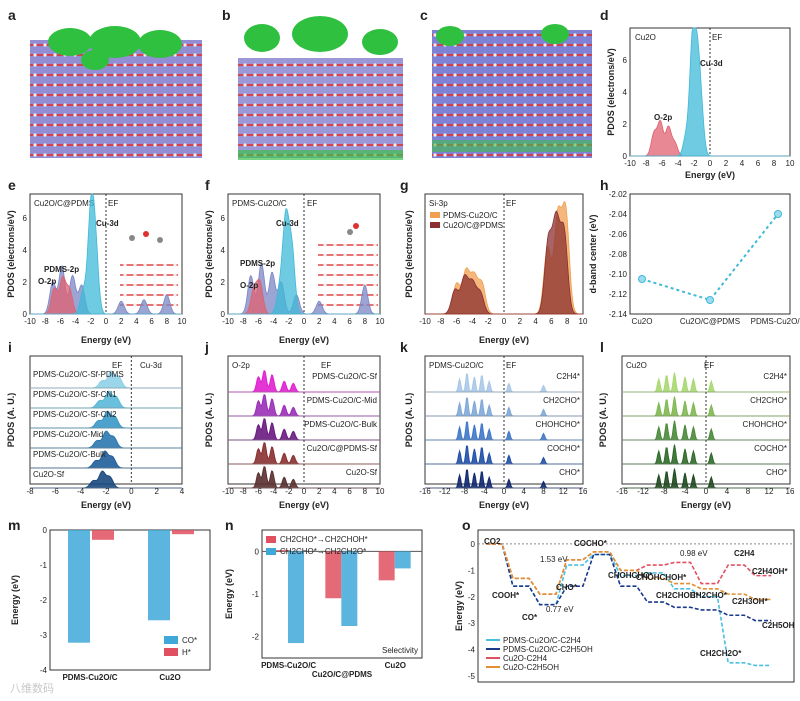  Describe the element at coordinates (465, 491) in the screenshot. I see `pk-x-tick: -8` at that location.